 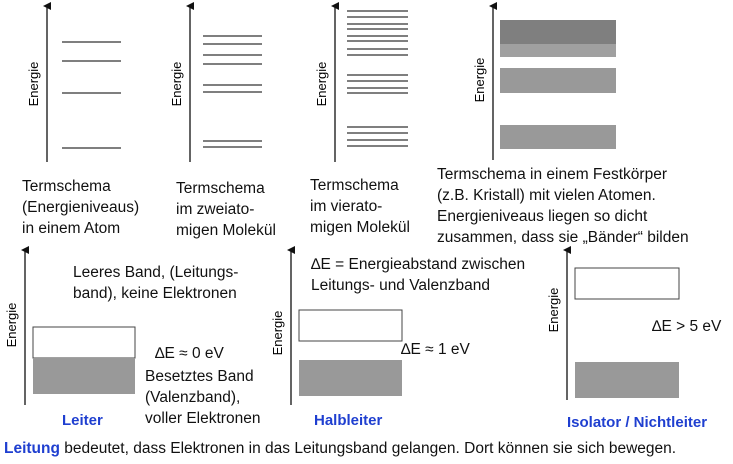 I want to click on label-semiconductor: Halbleiter, so click(x=348, y=420).